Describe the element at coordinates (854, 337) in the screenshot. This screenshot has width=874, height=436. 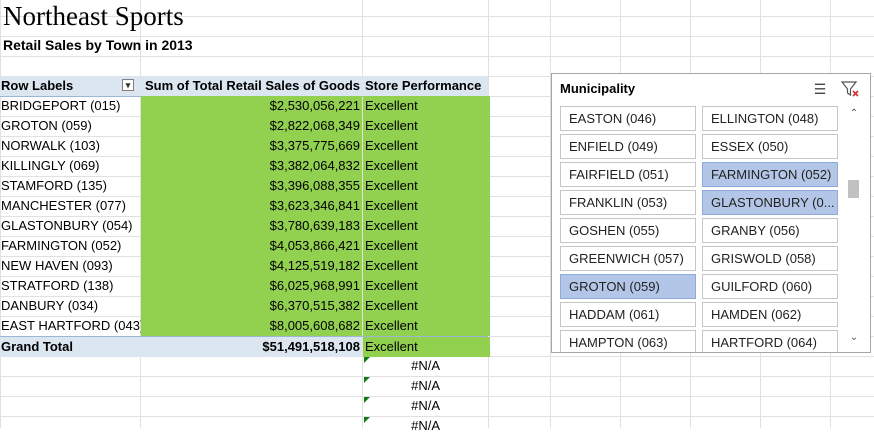
I see `scroll-down-icon: ⌄` at that location.